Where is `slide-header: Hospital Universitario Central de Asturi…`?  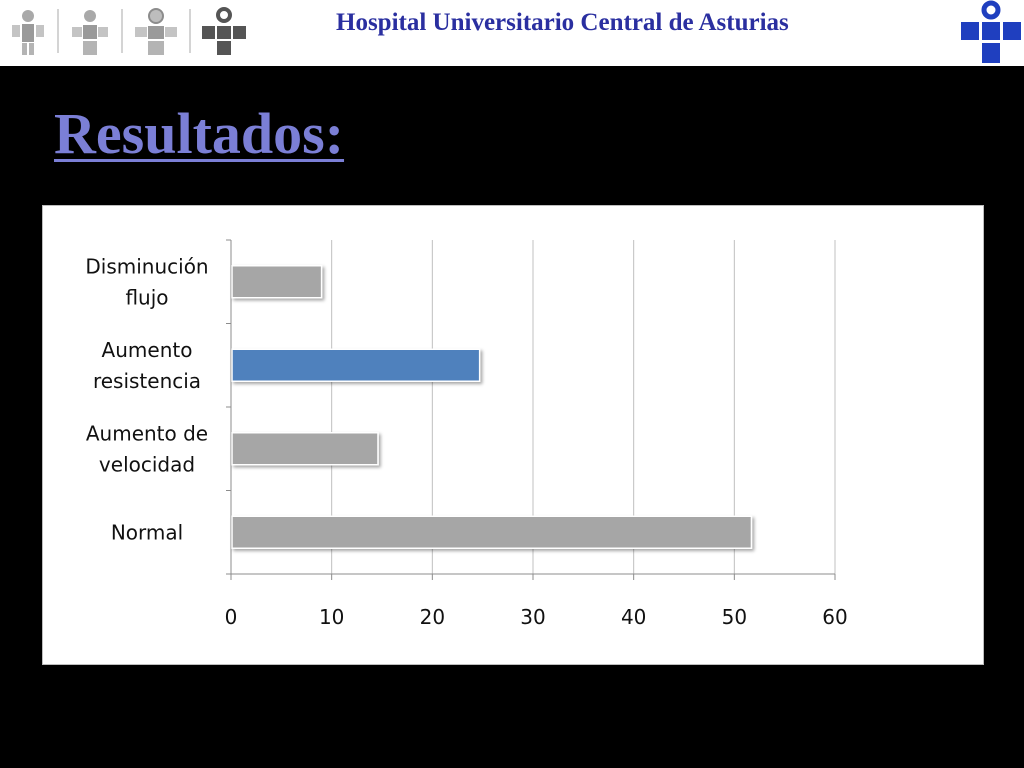
slide-header: Hospital Universitario Central de Asturi… is located at coordinates (512, 33).